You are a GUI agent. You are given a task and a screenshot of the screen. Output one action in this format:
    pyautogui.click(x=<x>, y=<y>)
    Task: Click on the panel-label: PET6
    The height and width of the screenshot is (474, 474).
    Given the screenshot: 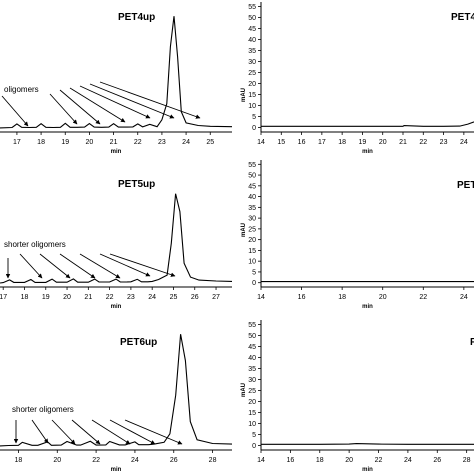 What is the action you would take?
    pyautogui.click(x=472, y=342)
    